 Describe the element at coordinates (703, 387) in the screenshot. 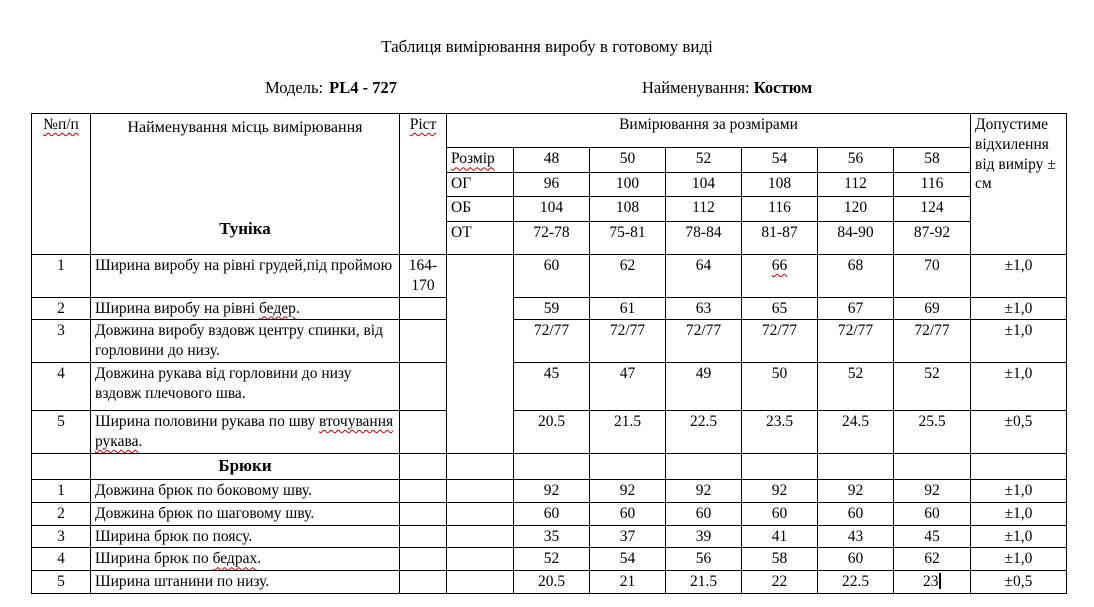

I see `cell-value: 49` at that location.